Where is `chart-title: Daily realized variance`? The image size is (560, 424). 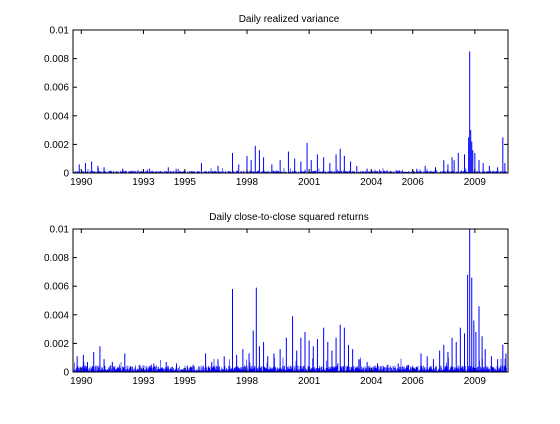 chart-title: Daily realized variance is located at coordinates (289, 19).